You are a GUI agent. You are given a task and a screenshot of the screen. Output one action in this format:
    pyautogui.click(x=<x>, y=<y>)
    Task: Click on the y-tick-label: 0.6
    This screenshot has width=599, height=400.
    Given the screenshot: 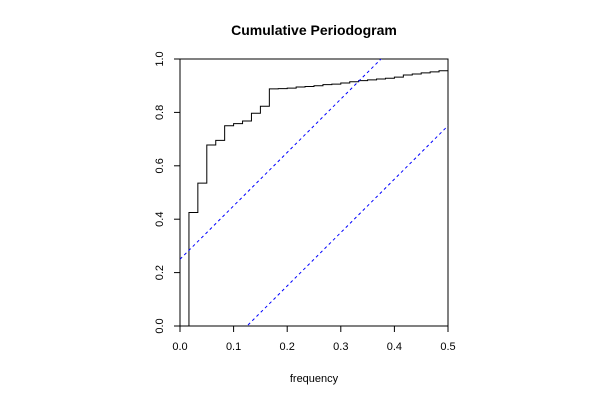 What is the action you would take?
    pyautogui.click(x=160, y=165)
    